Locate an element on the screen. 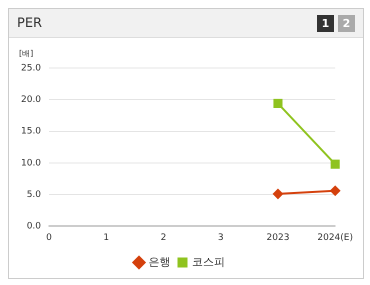  legend-label: 코스피 is located at coordinates (208, 261).